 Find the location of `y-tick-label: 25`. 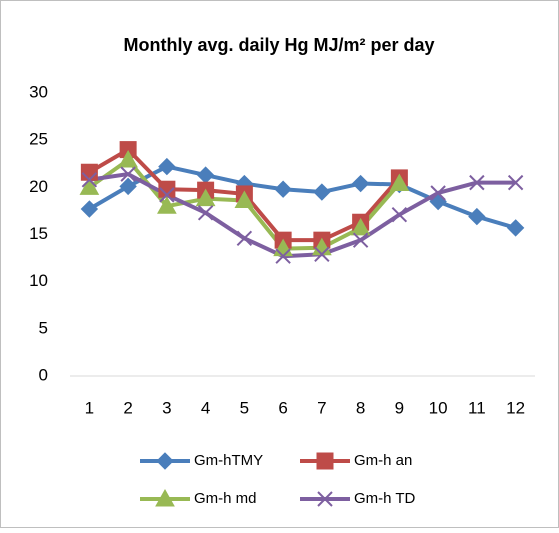

y-tick-label: 25 is located at coordinates (38, 139).